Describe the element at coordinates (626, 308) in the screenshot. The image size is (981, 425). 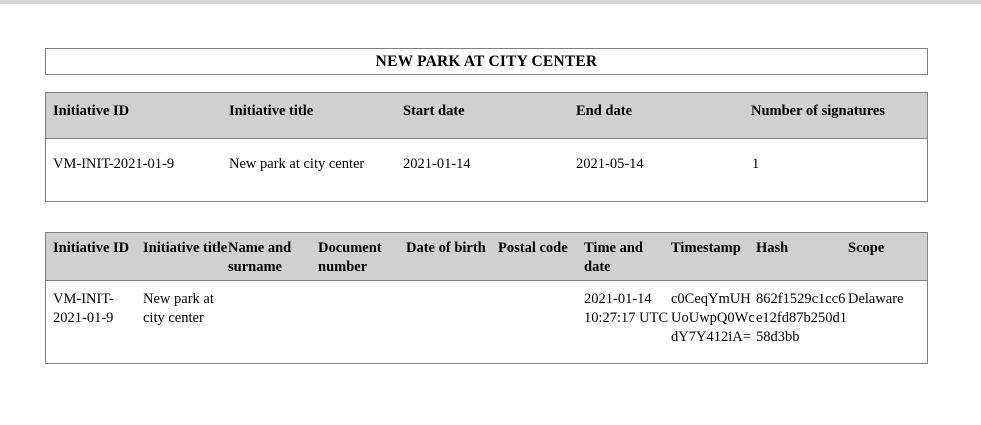
I see `cell-time-and-date: 2021-01-14 10:27:17 UTC` at that location.